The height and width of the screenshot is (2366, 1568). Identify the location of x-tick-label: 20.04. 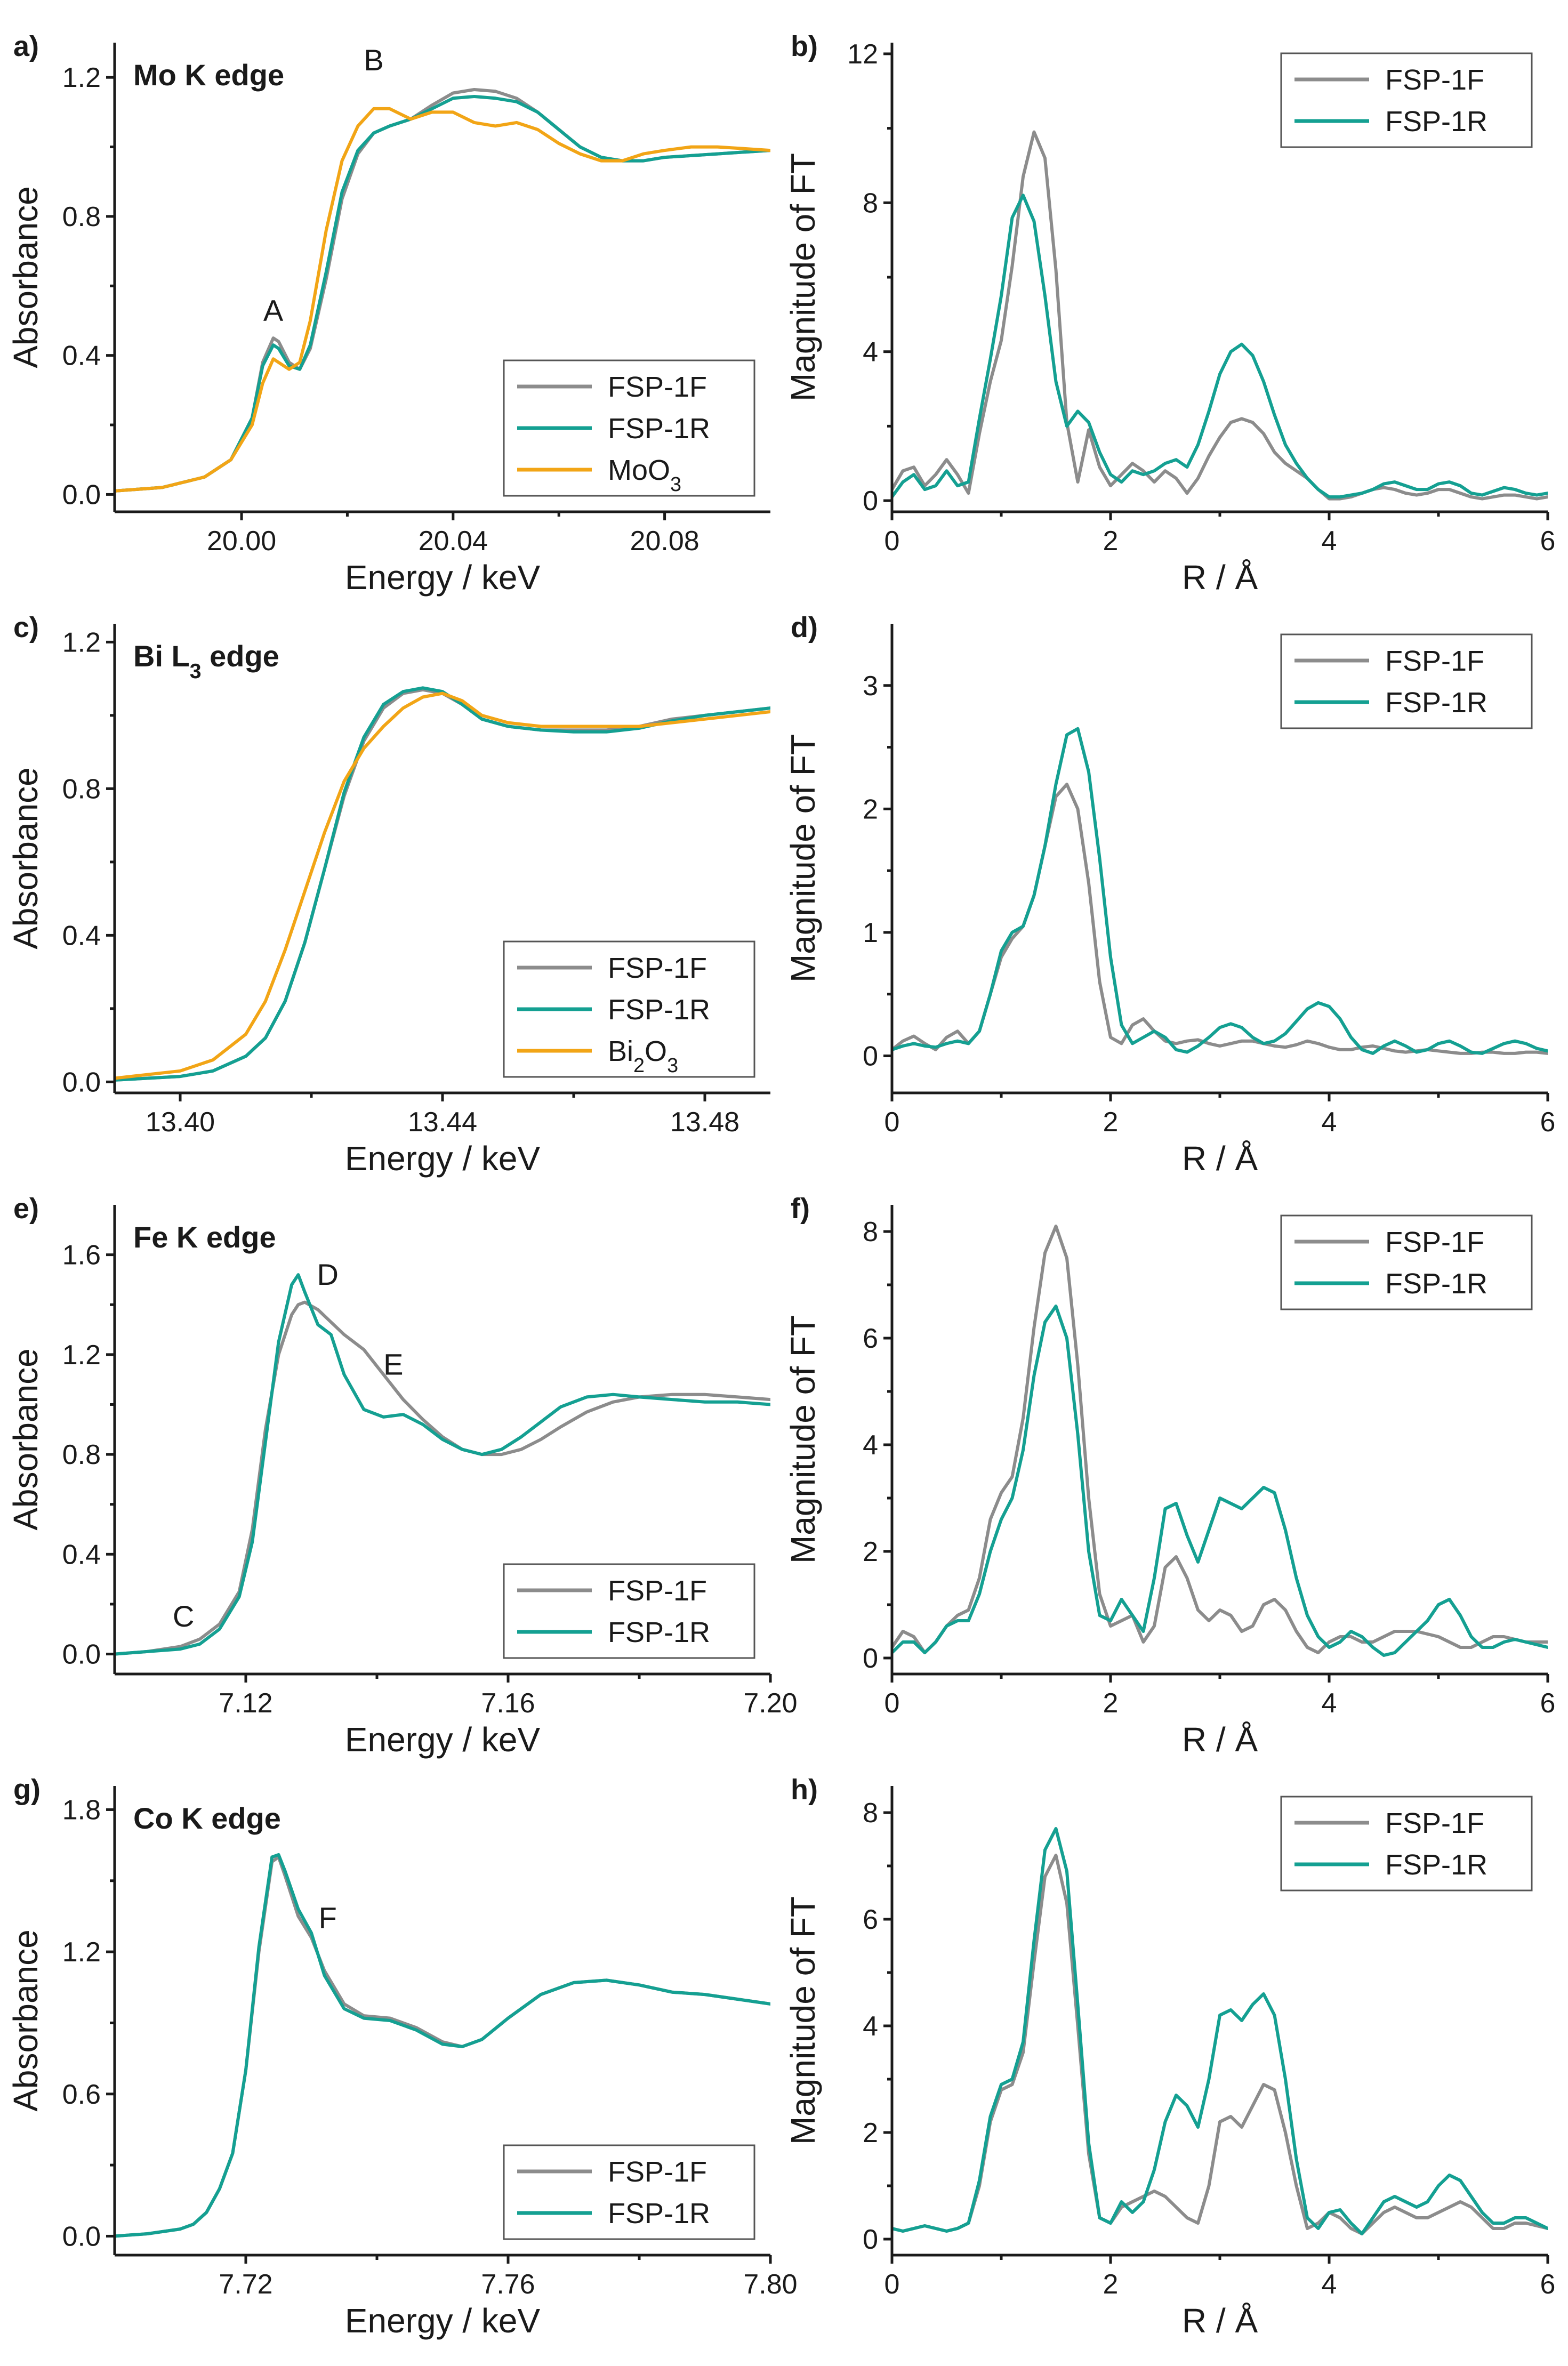
(453, 541).